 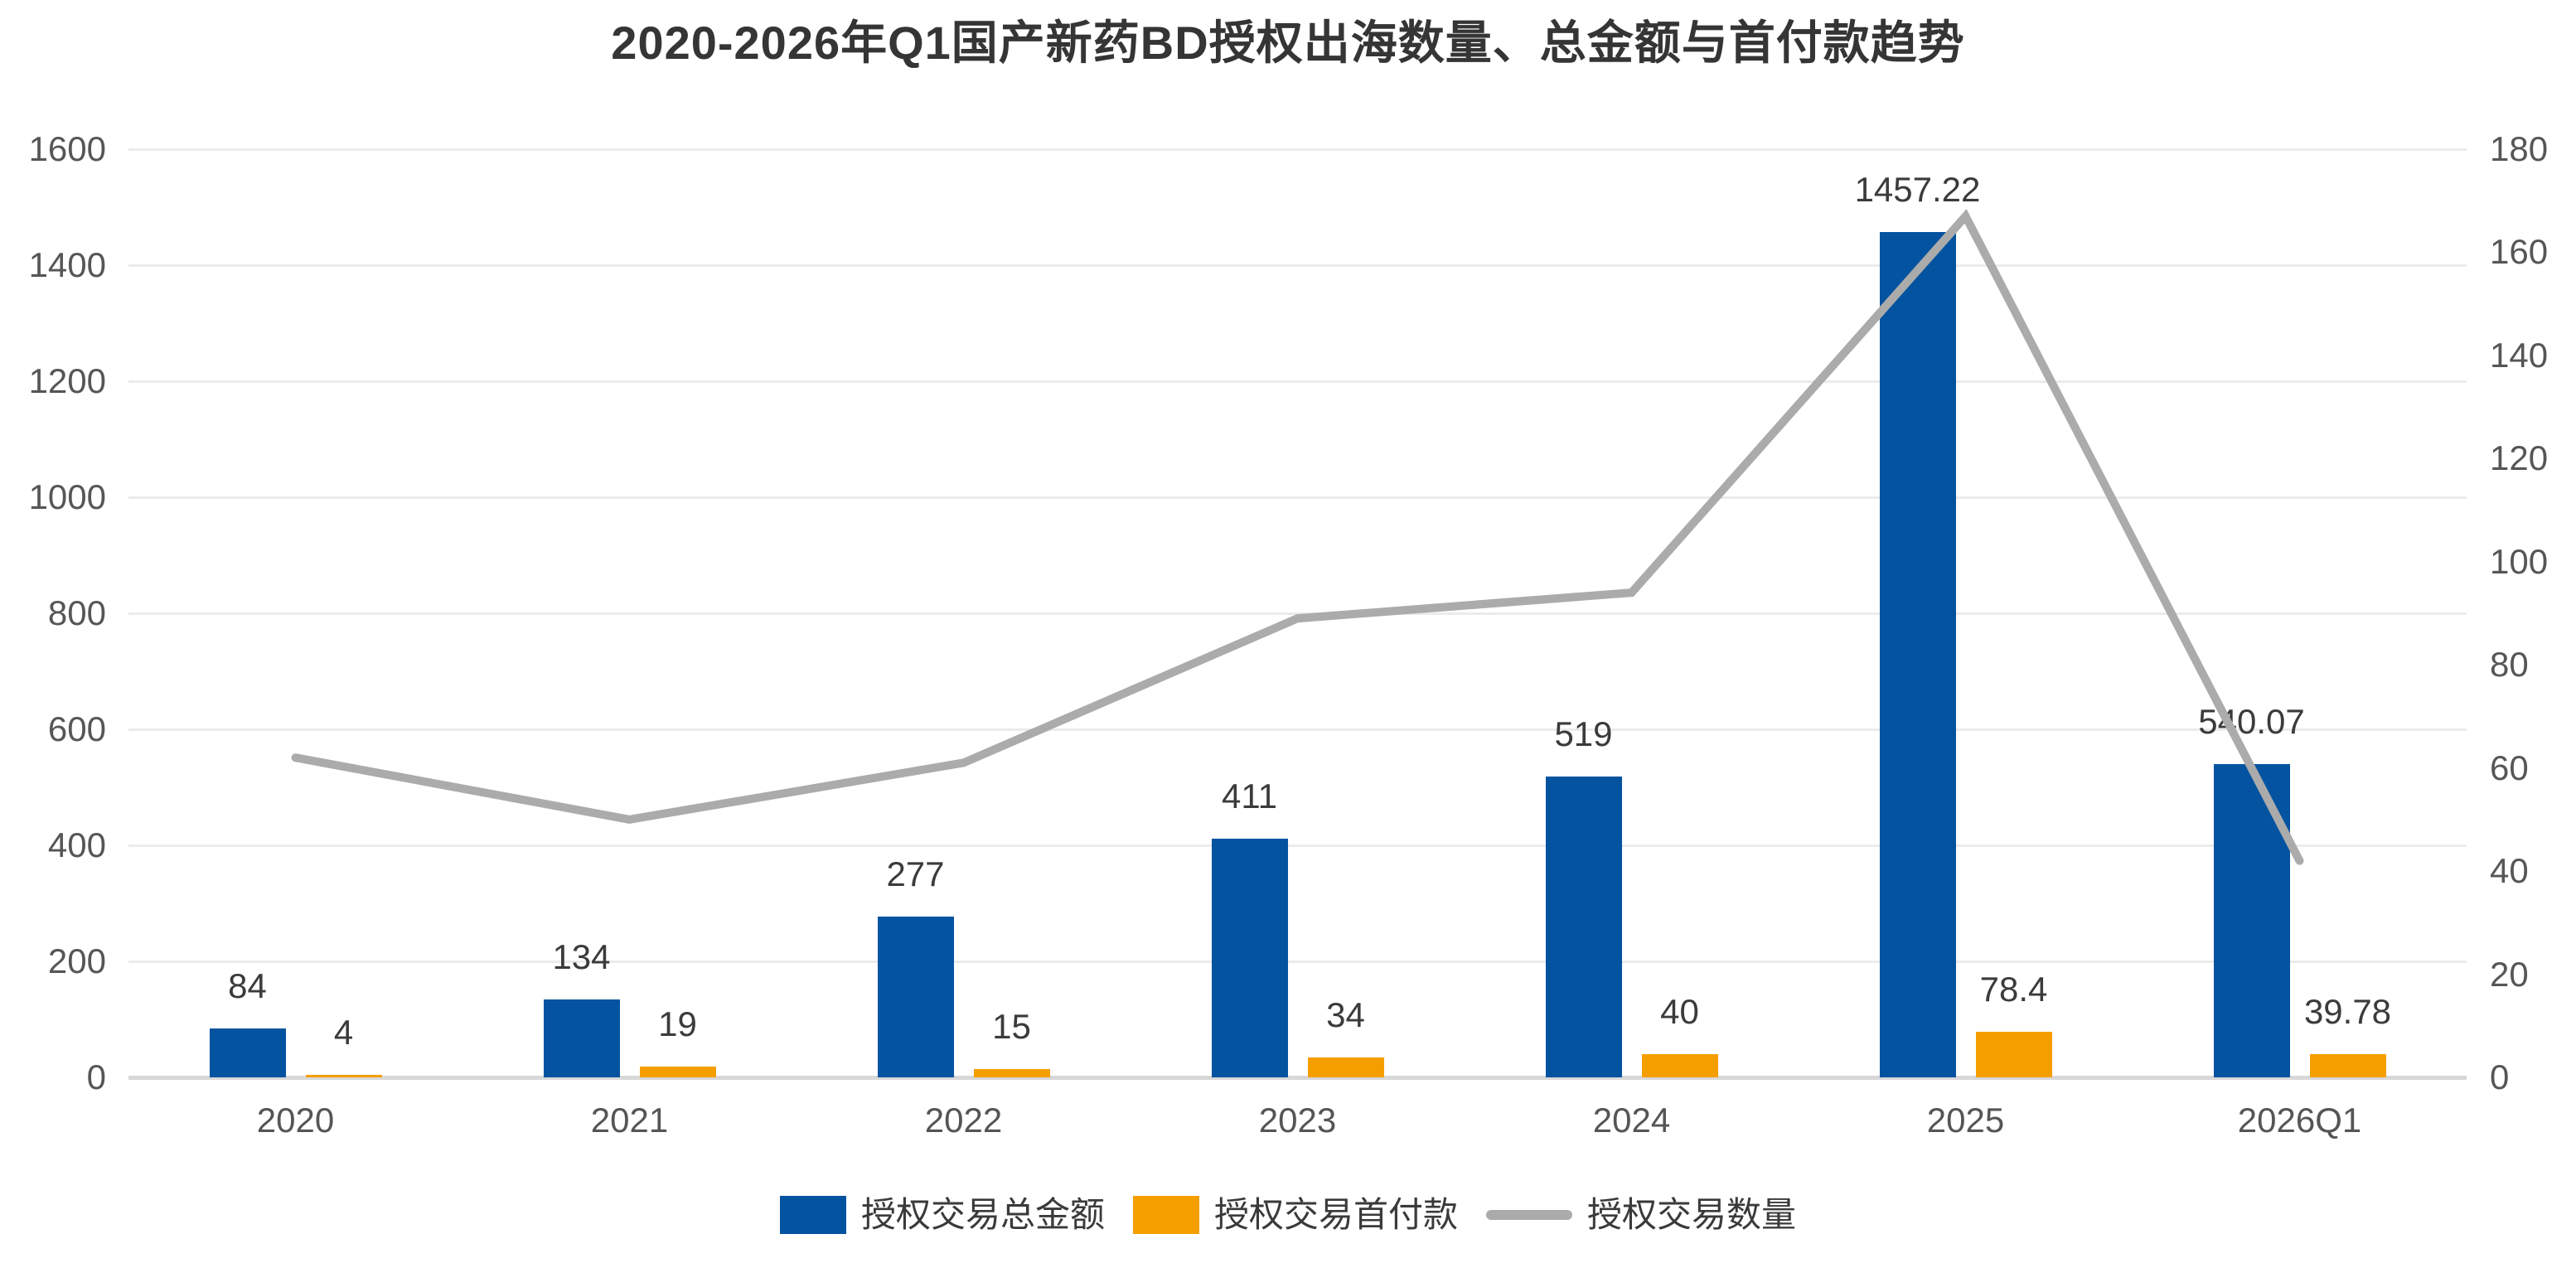 What do you see at coordinates (1692, 1214) in the screenshot?
I see `legend-label-deal-count: 授权交易数量` at bounding box center [1692, 1214].